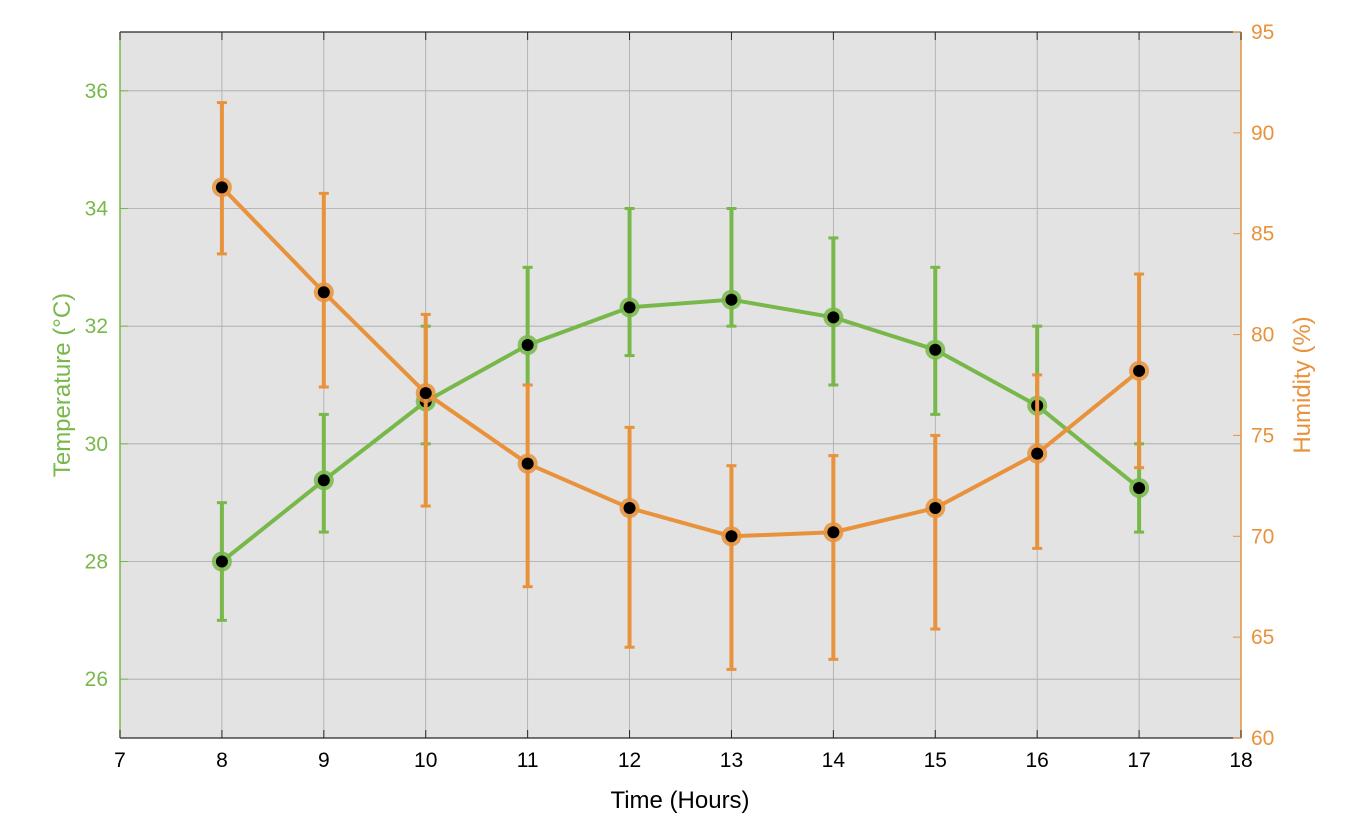 This screenshot has width=1357, height=822. What do you see at coordinates (96, 91) in the screenshot?
I see `y-left-tick-label: 36` at bounding box center [96, 91].